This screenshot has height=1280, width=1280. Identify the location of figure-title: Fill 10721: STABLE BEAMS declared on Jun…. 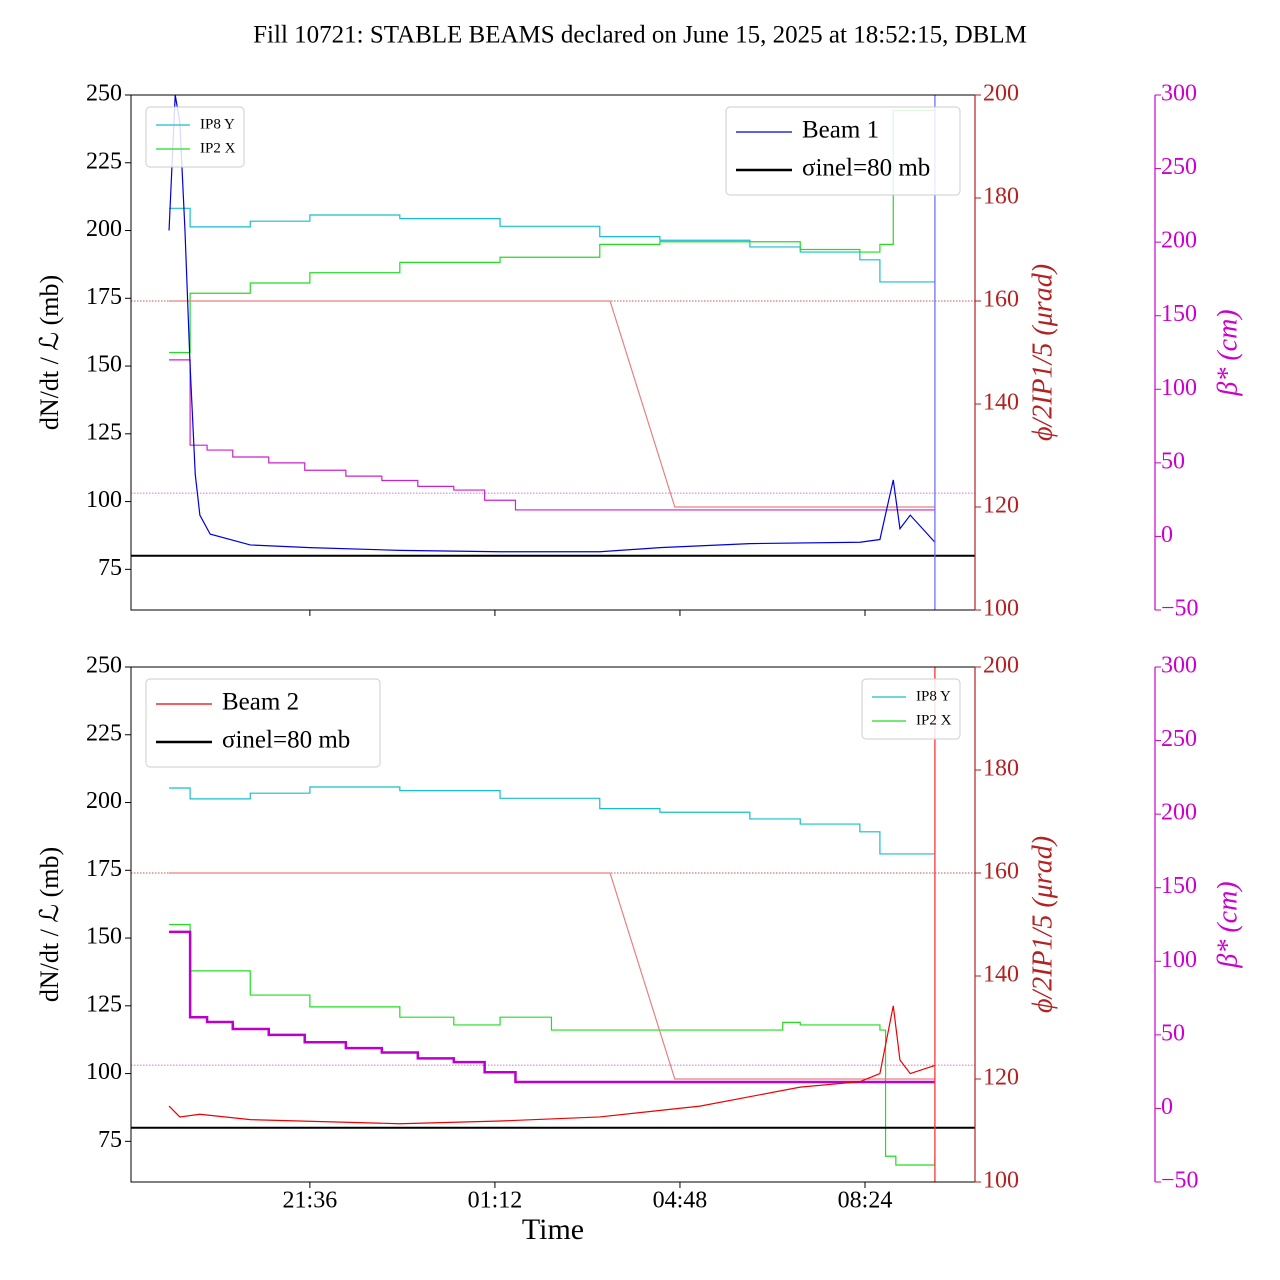
(640, 35).